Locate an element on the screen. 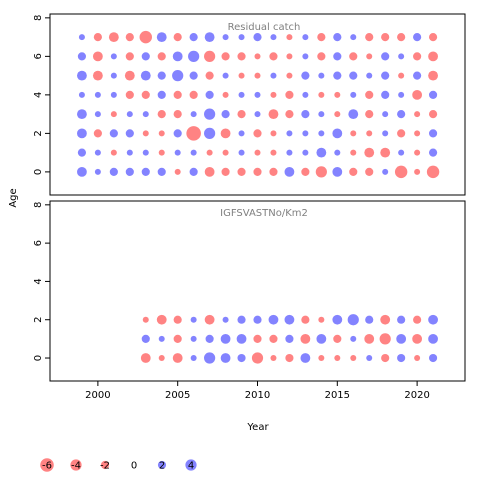 The height and width of the screenshot is (480, 480). legend-label: 2 is located at coordinates (162, 466).